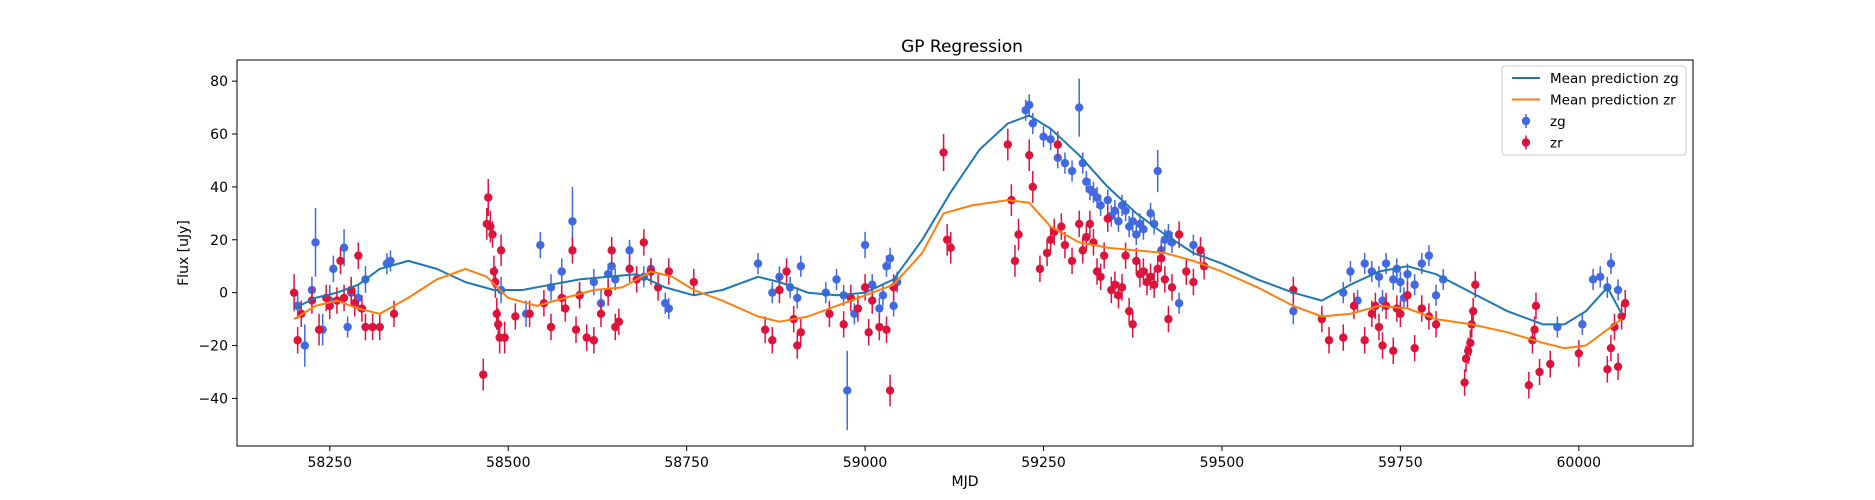 This screenshot has height=500, width=1875. I want to click on legend-marker-swatch, so click(1526, 142).